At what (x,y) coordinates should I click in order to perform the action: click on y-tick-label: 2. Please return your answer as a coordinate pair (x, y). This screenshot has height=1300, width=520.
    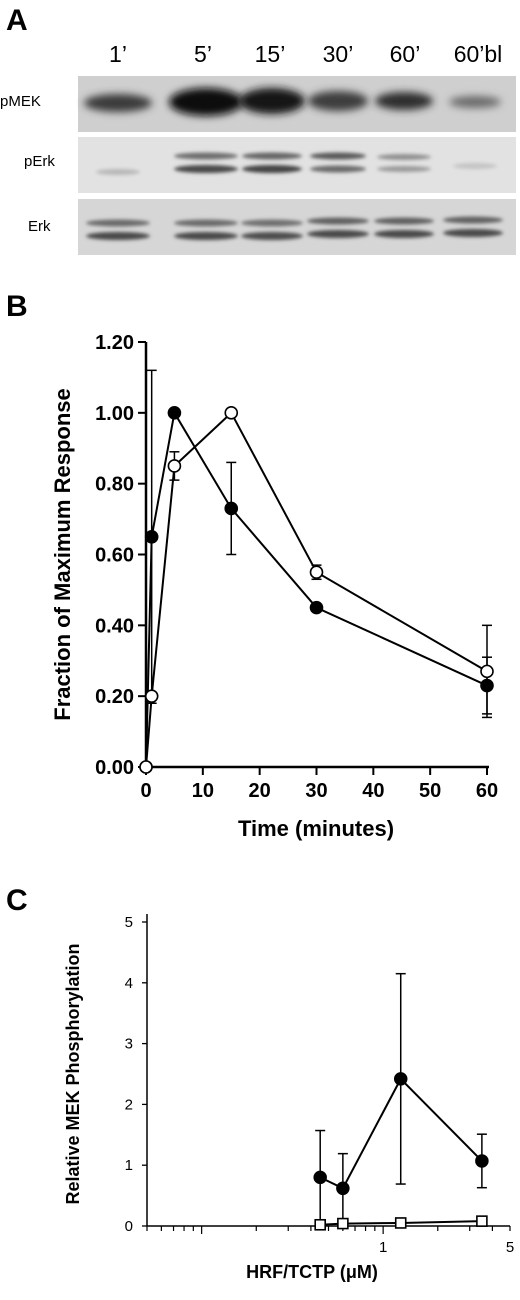
    Looking at the image, I should click on (129, 1104).